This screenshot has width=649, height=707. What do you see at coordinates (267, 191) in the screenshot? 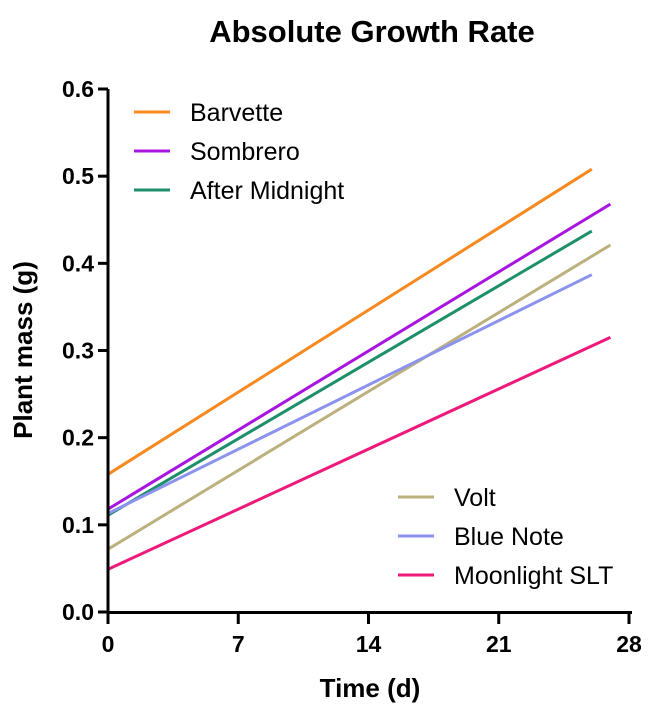
I see `legend-label-after-midnight: After Midnight` at bounding box center [267, 191].